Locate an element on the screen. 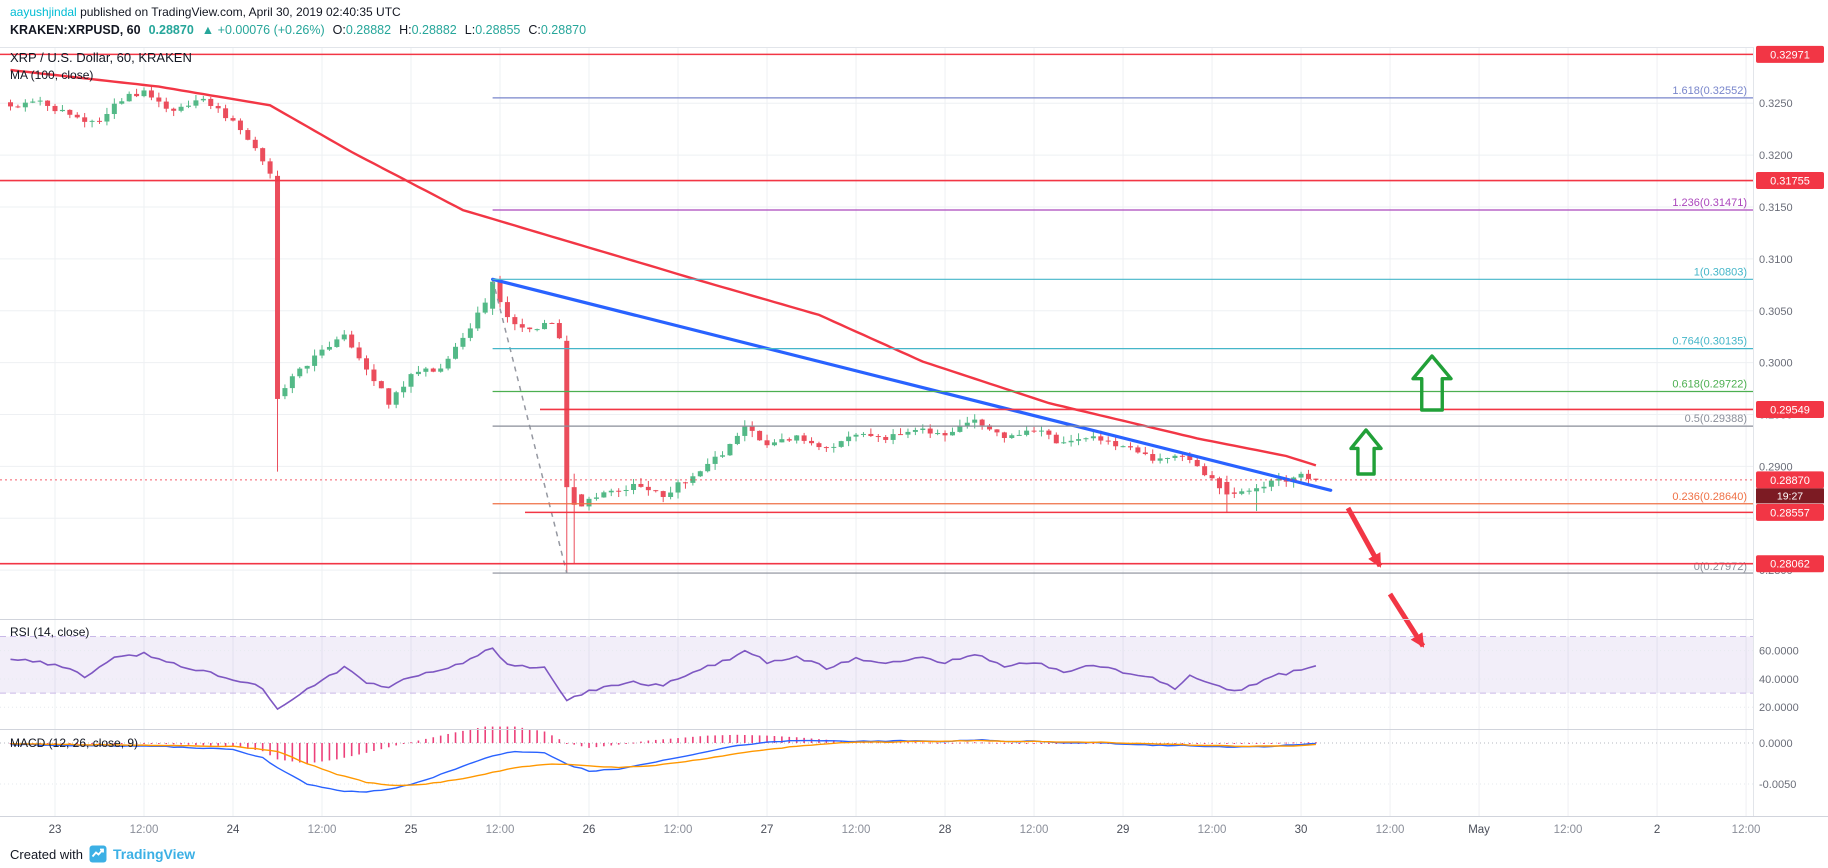  line-price-badge: 0.32971 is located at coordinates (1790, 54).